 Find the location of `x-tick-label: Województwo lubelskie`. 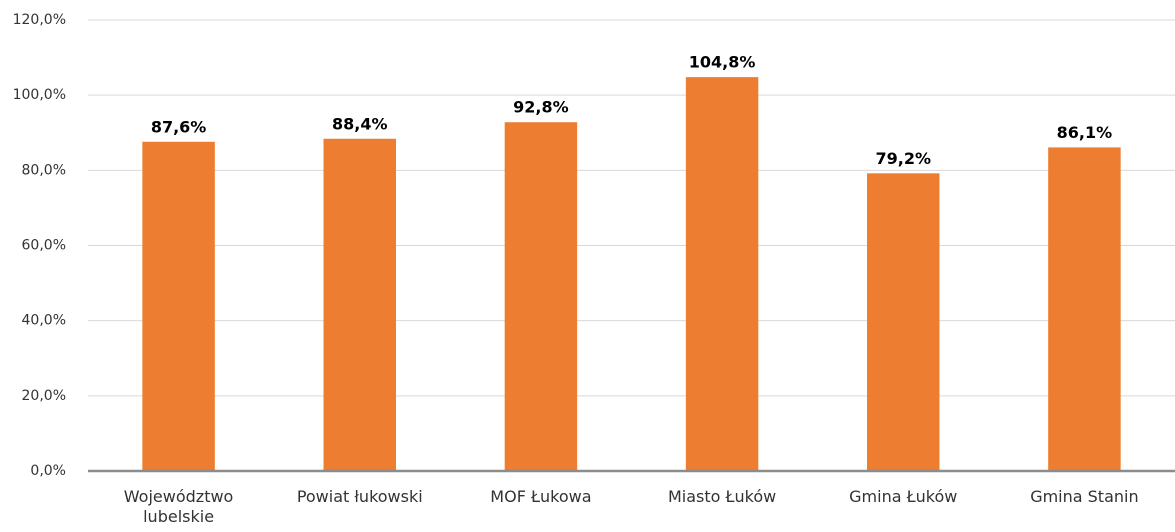

x-tick-label: Województwo lubelskie is located at coordinates (178, 506).